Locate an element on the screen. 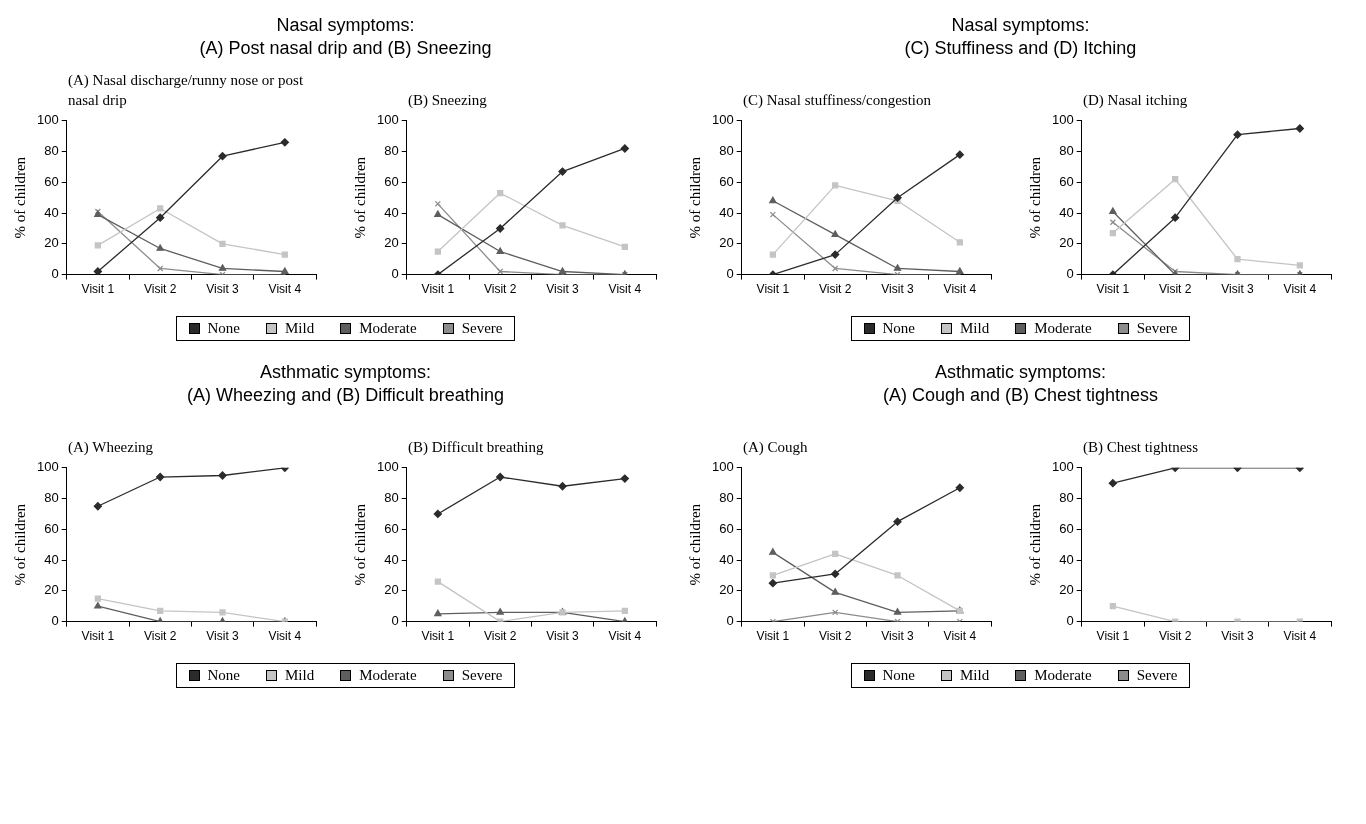 This screenshot has height=824, width=1366. chart-subtitle: (C) Nasal stuffiness/congestion is located at coordinates (837, 100).